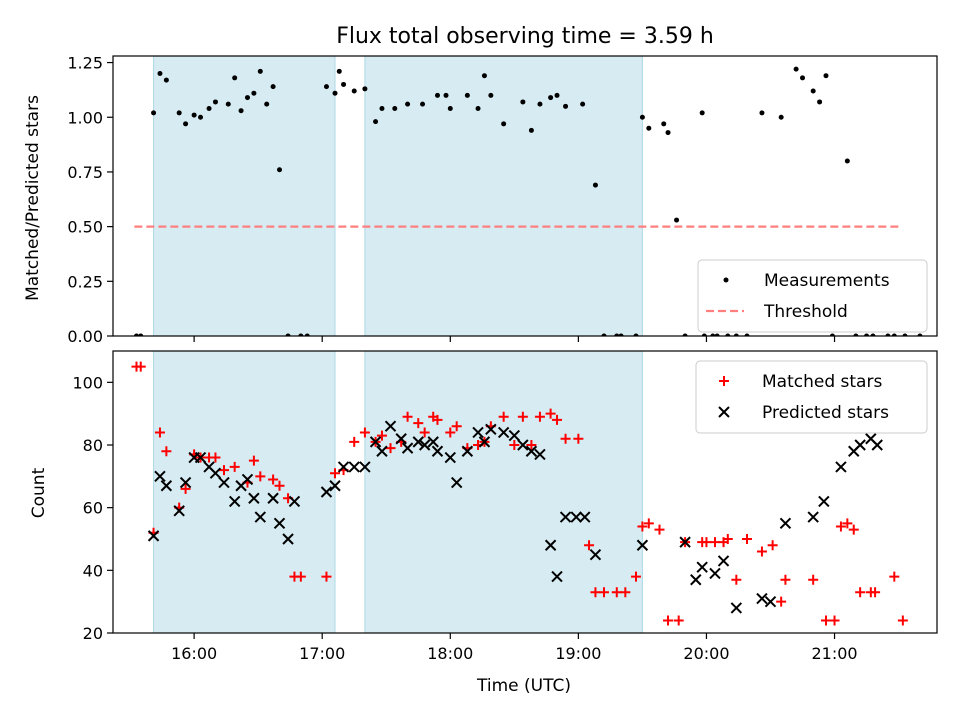  Describe the element at coordinates (450, 653) in the screenshot. I see `x-tick-label: 18:00` at that location.